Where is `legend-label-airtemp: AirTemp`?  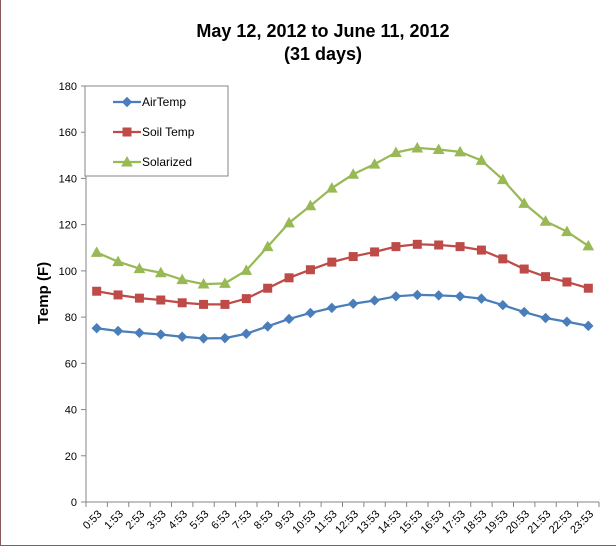
legend-label-airtemp: AirTemp is located at coordinates (164, 102).